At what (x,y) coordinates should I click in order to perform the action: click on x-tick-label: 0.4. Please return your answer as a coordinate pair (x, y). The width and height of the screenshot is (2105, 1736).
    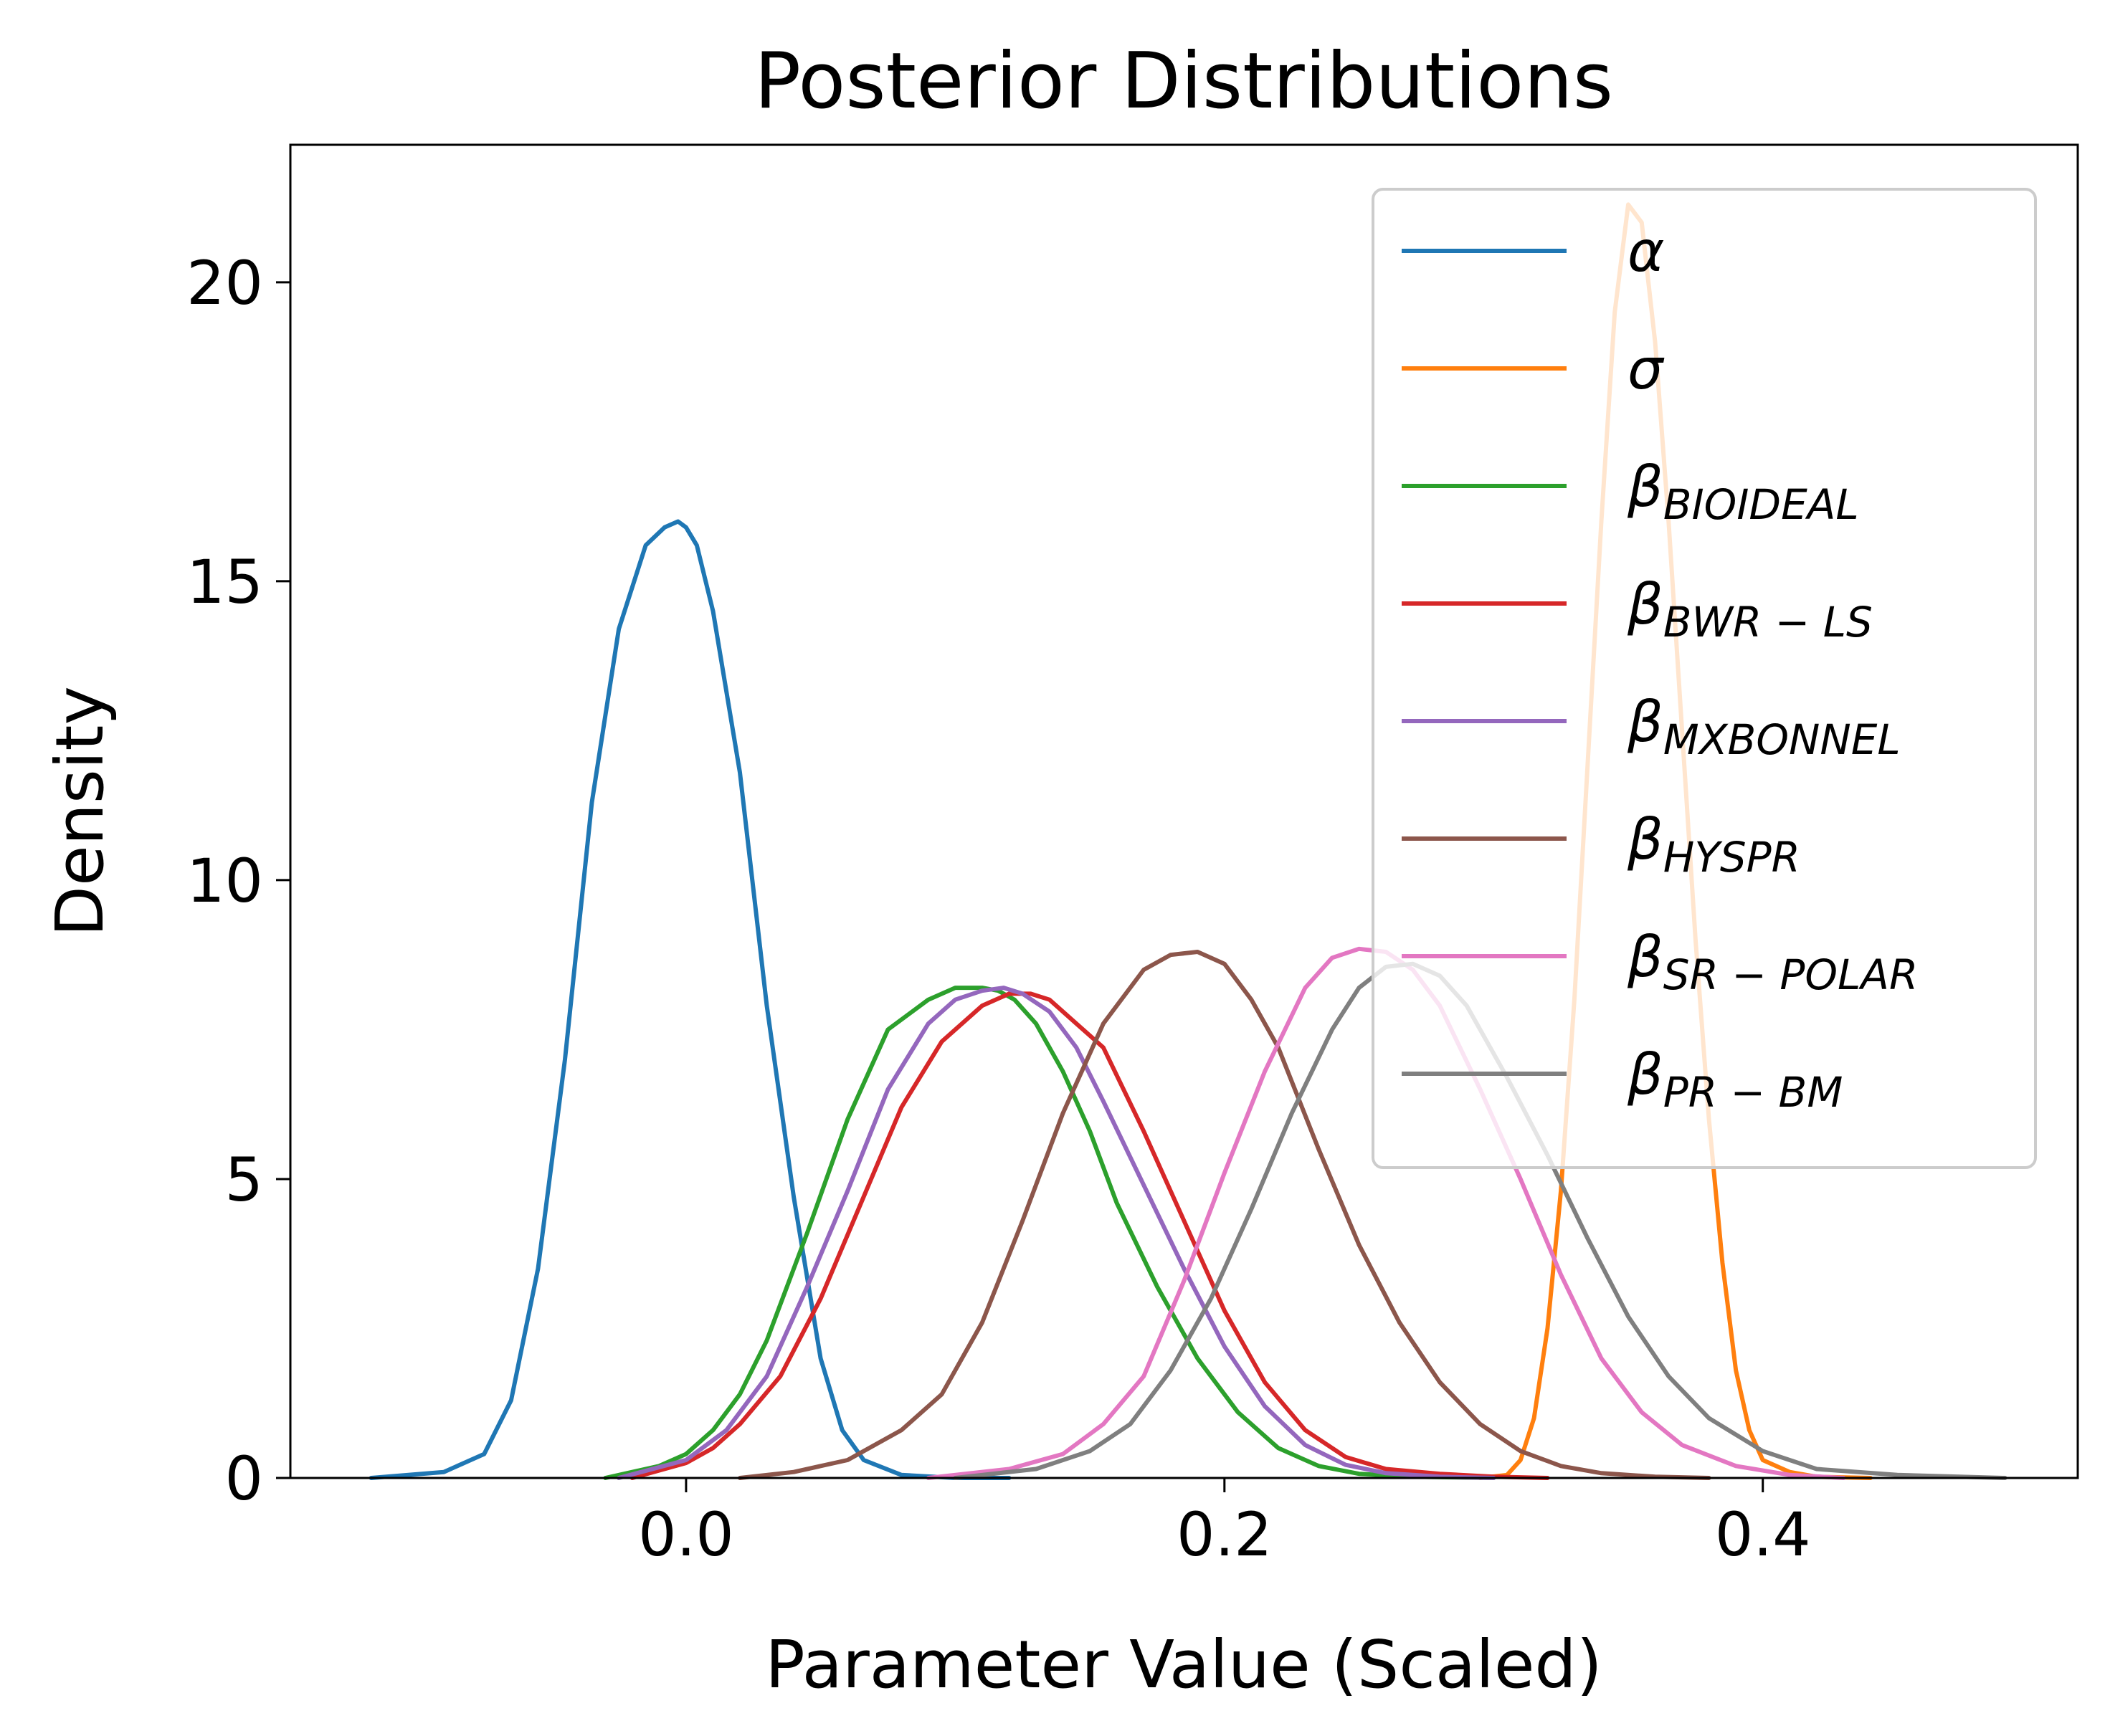
    Looking at the image, I should click on (1763, 1534).